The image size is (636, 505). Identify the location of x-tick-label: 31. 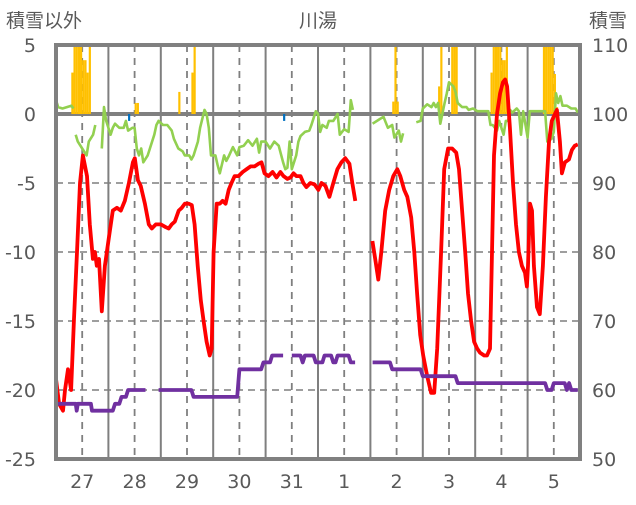
(292, 482).